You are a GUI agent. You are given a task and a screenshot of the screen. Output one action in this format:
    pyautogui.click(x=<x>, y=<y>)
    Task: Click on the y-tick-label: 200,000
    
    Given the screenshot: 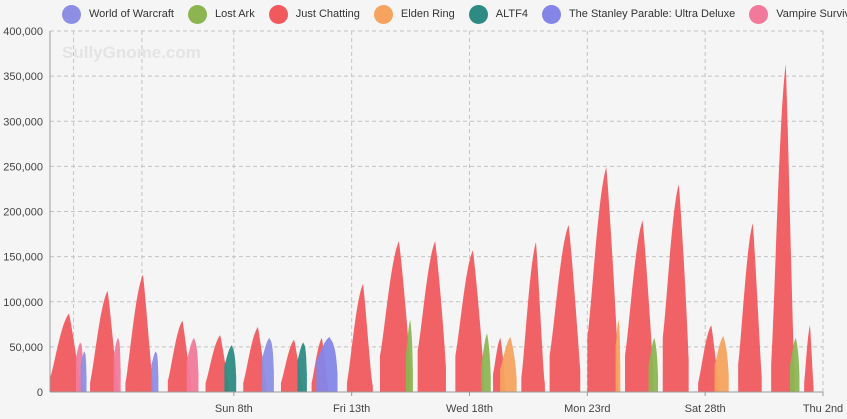 What is the action you would take?
    pyautogui.click(x=23, y=213)
    